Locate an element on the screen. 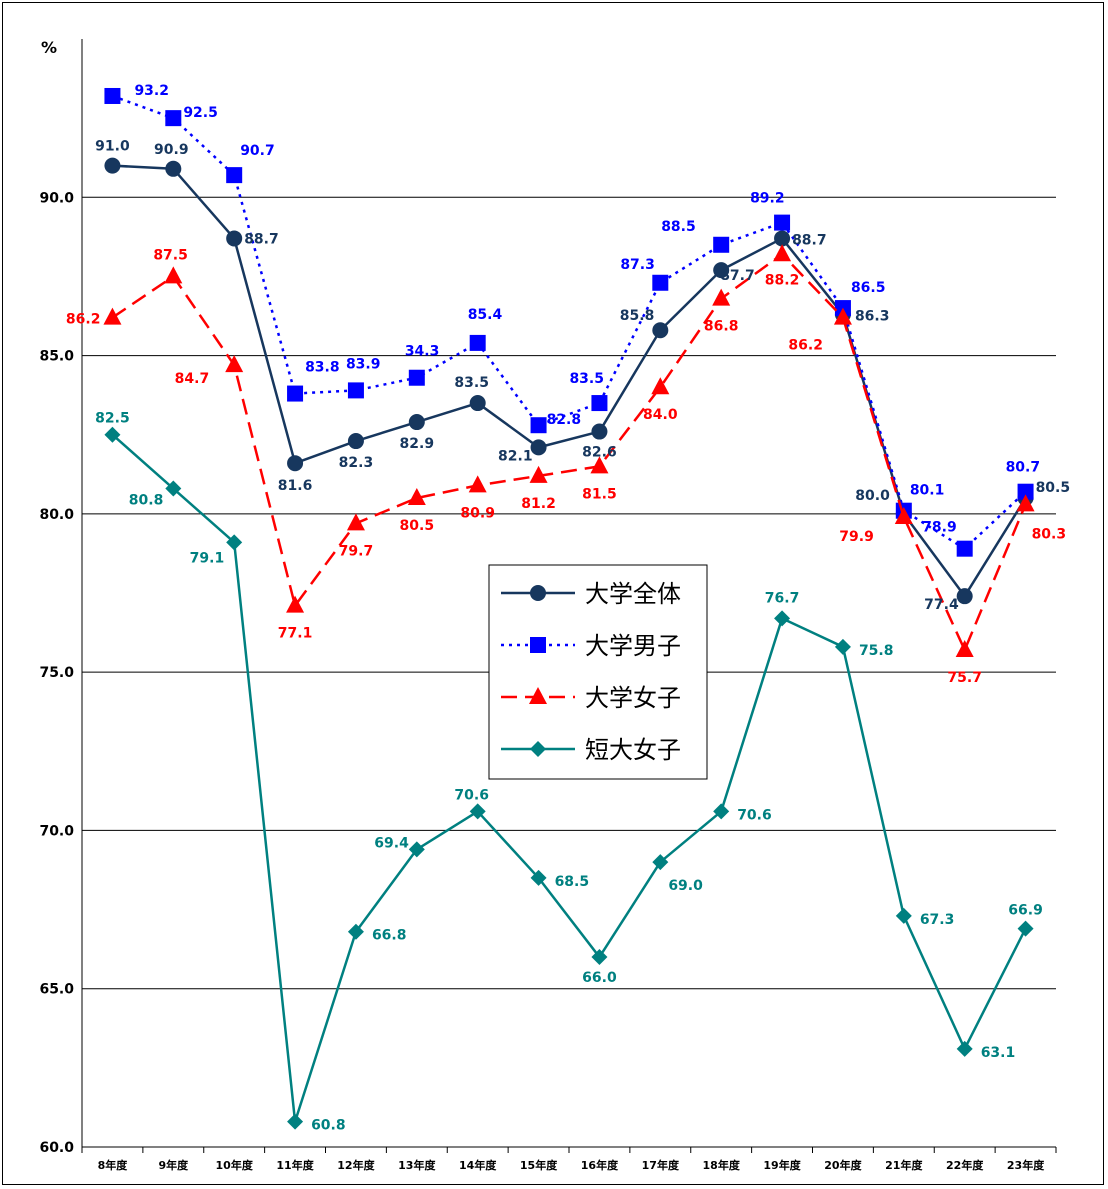  data-label: 88.2 is located at coordinates (782, 280).